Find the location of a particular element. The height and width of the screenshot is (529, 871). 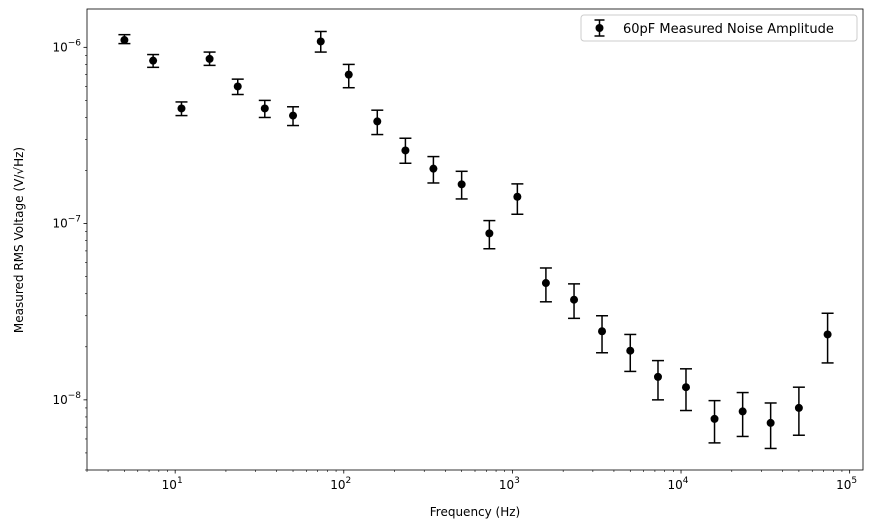

y-axis-label-unit: (V/√Hz) is located at coordinates (19, 169).